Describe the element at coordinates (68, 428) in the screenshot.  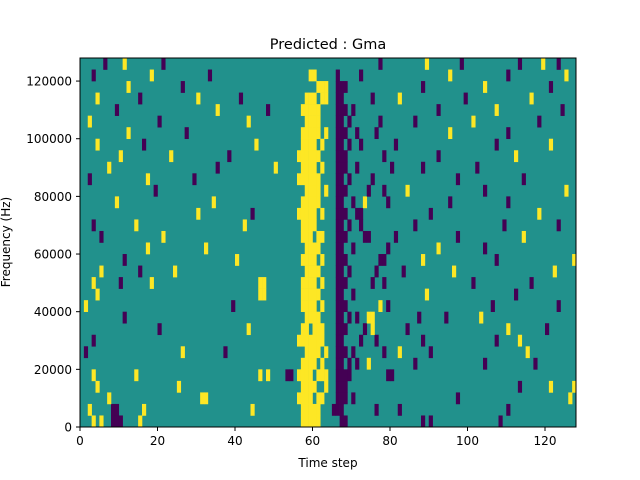
I see `y-tick-label: 0` at that location.